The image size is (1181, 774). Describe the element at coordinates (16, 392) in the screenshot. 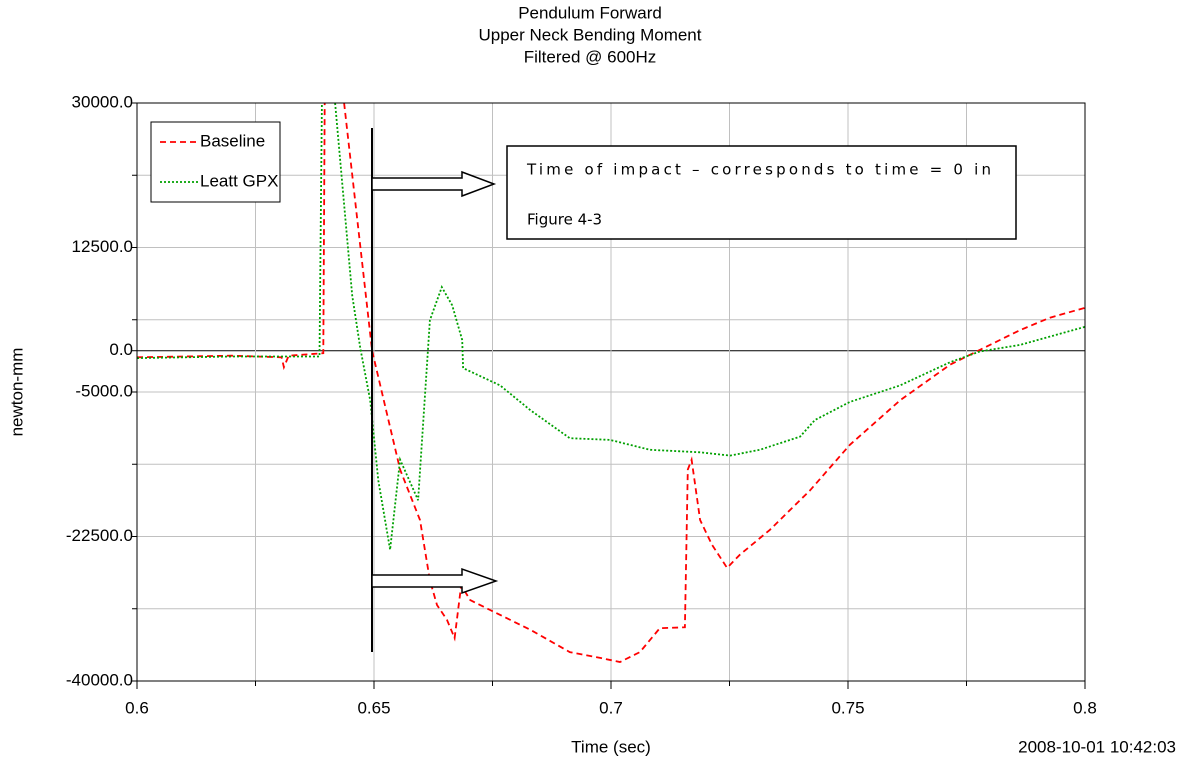

I see `y-axis-label: newton-mm` at that location.